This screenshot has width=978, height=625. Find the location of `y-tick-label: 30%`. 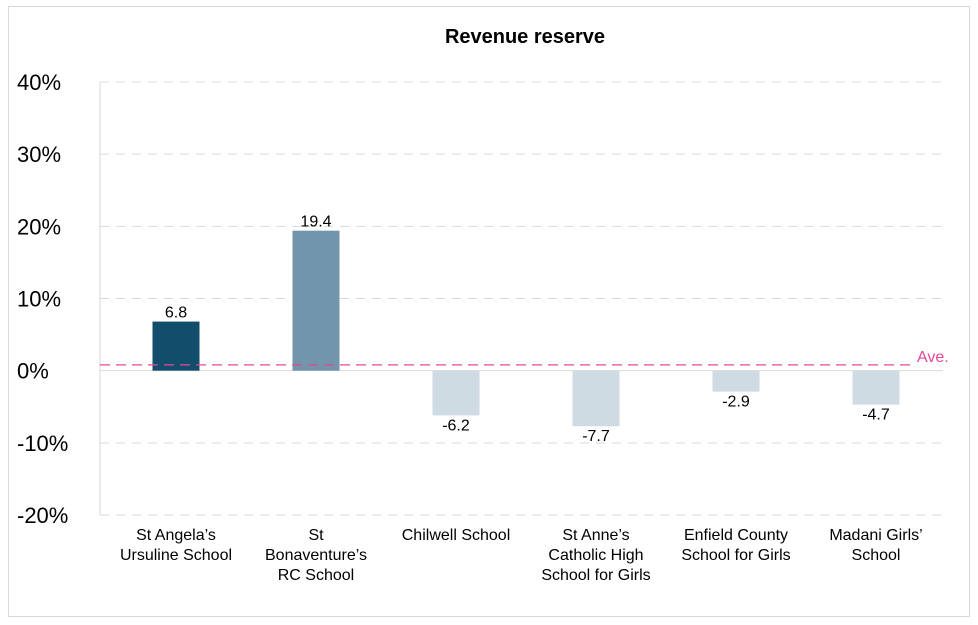

y-tick-label: 30% is located at coordinates (39, 154).